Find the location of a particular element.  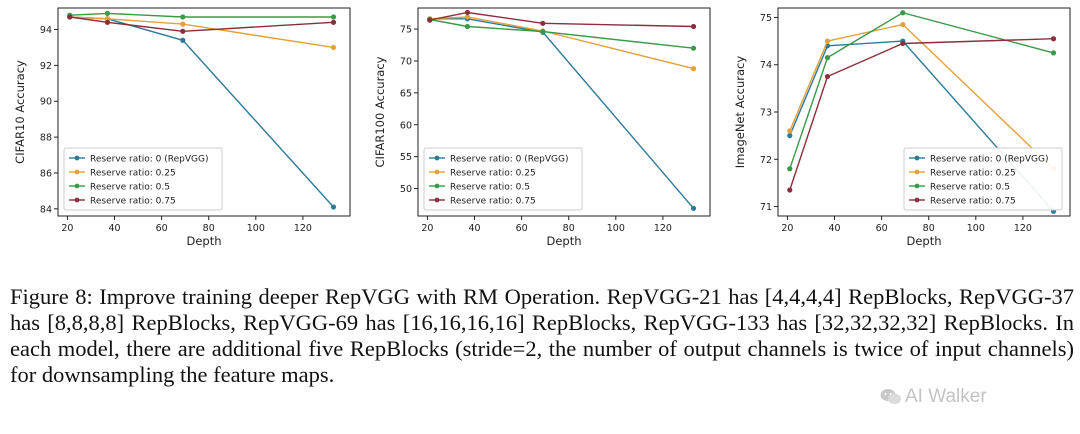

y-tick-label: 92 is located at coordinates (46, 66).